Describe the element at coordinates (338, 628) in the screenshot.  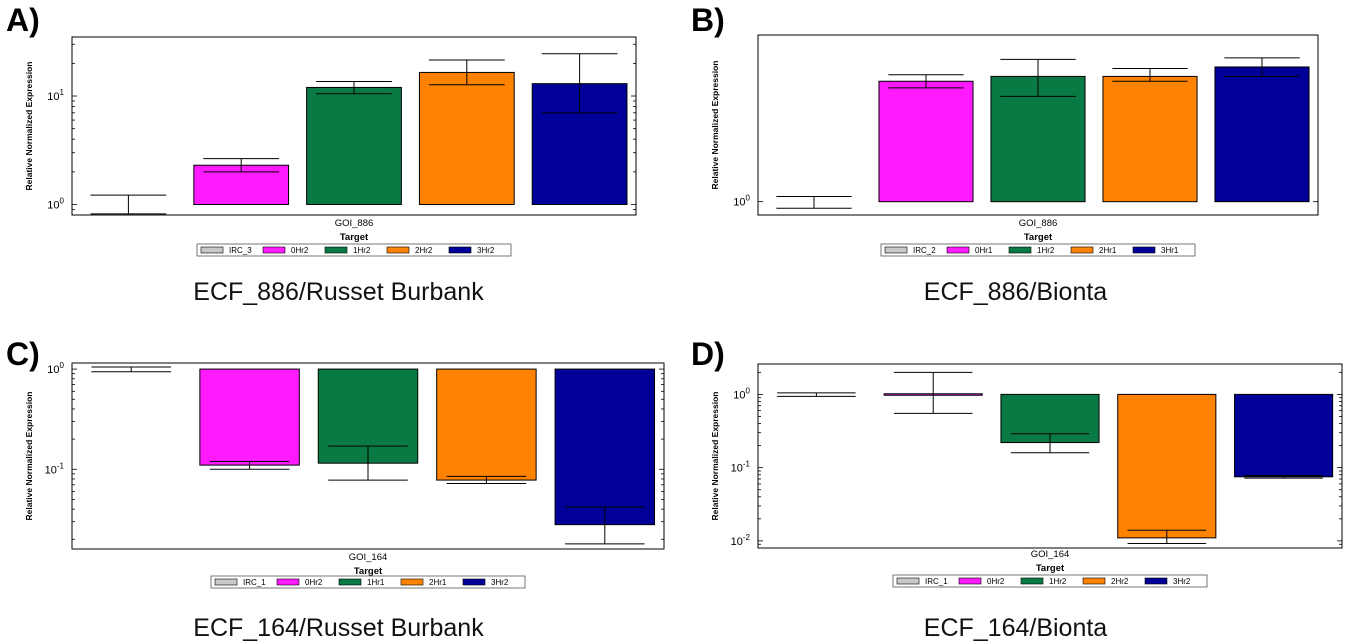
I see `chart-caption: ECF_164/Russet Burbank` at that location.